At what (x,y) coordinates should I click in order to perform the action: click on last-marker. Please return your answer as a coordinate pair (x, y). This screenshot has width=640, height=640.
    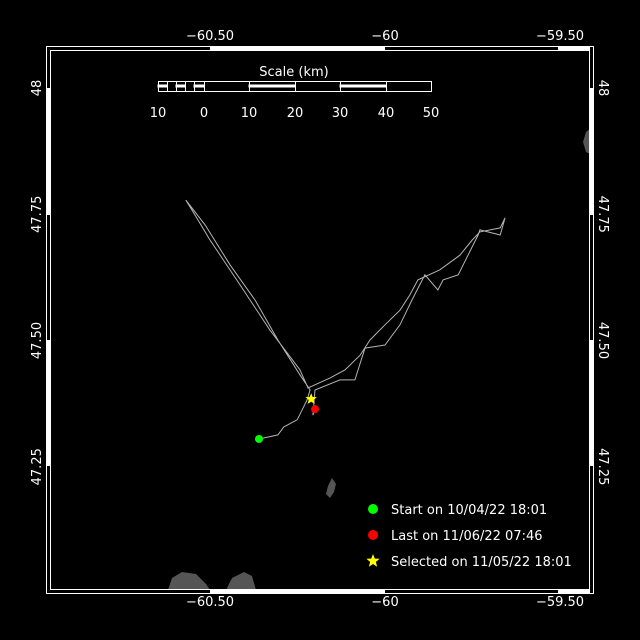
    Looking at the image, I should click on (315, 409).